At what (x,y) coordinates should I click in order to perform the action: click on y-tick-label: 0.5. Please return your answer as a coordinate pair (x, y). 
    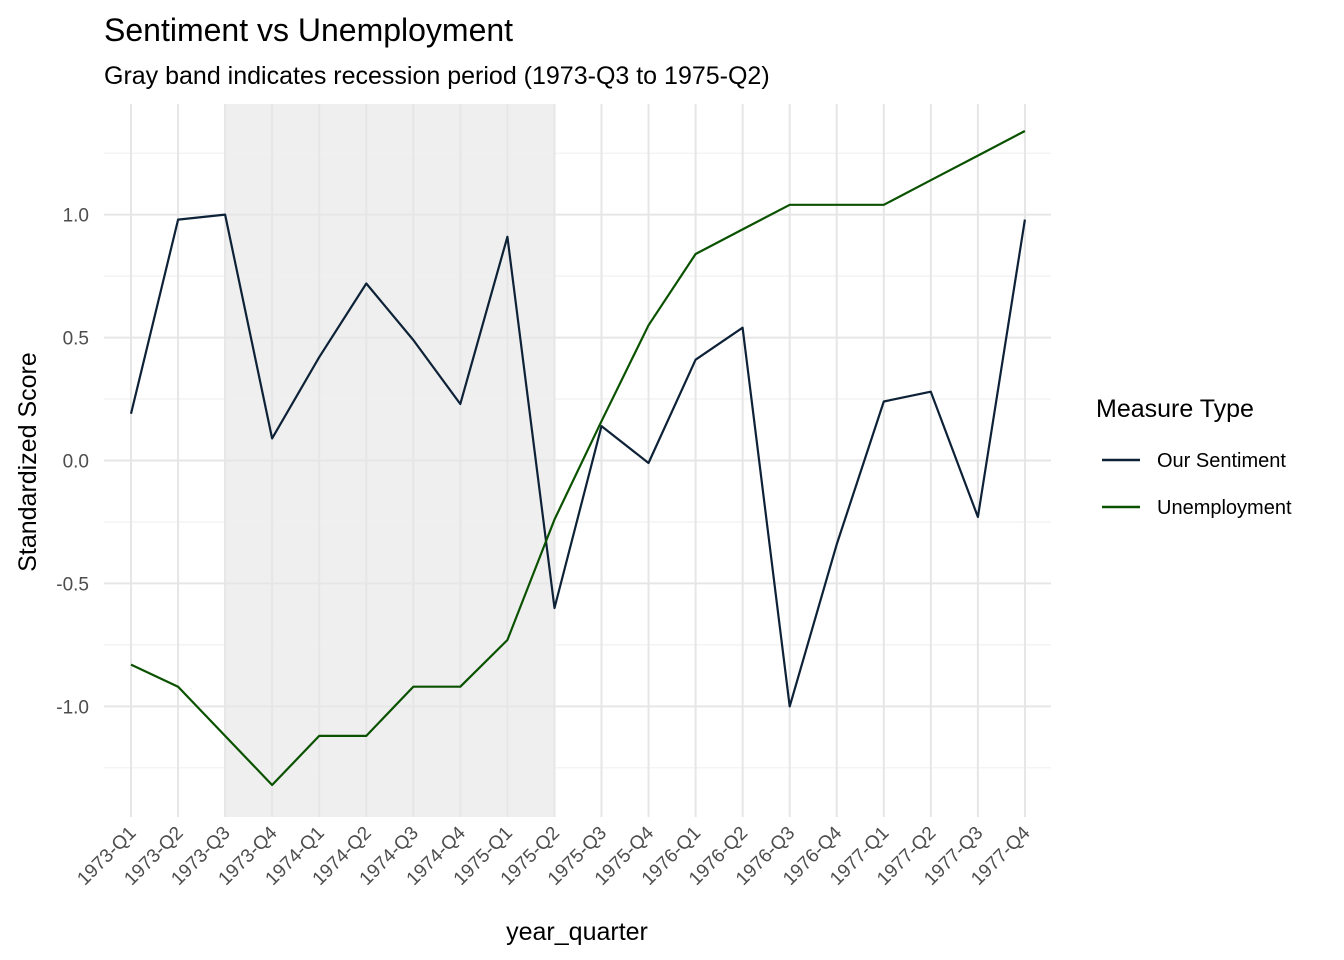
    Looking at the image, I should click on (76, 339).